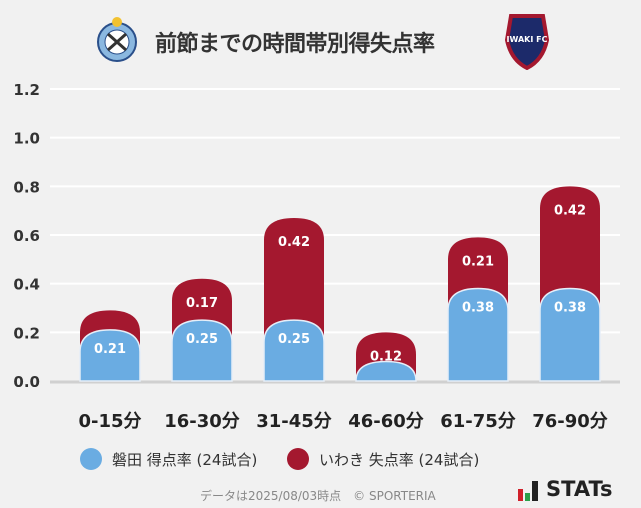 The width and height of the screenshot is (641, 508). I want to click on footnote: データは2025/08/03時点 © SPORTERIA, so click(318, 496).